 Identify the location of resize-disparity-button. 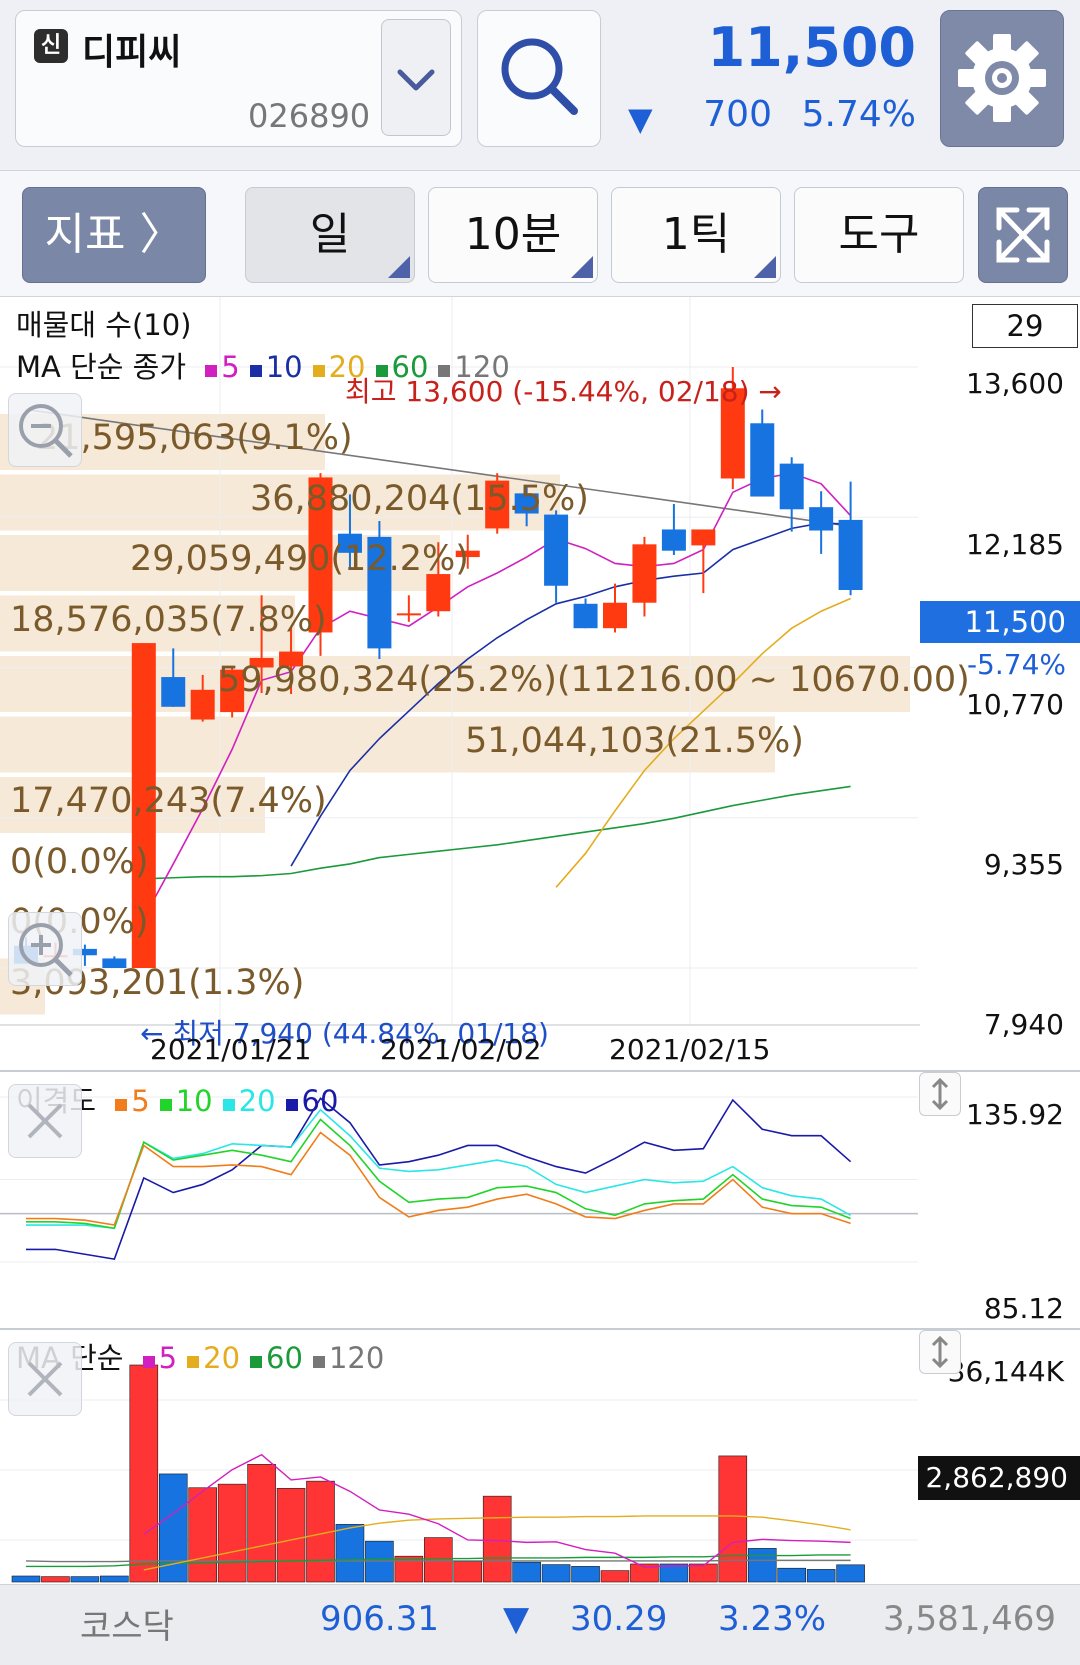
(940, 1094).